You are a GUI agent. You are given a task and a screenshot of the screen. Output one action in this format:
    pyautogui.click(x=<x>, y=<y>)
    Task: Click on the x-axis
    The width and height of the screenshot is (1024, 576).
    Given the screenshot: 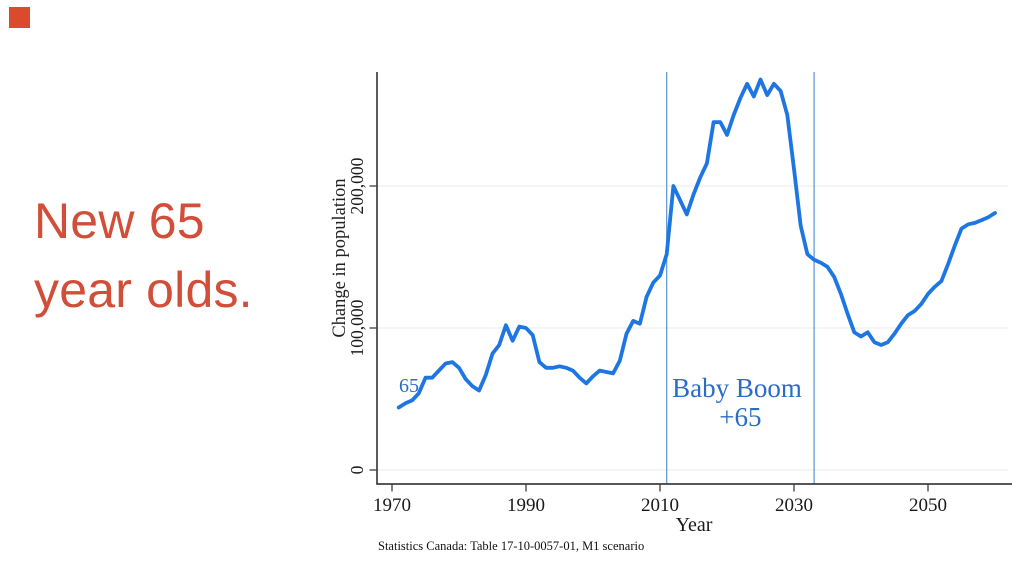 What is the action you would take?
    pyautogui.click(x=694, y=487)
    